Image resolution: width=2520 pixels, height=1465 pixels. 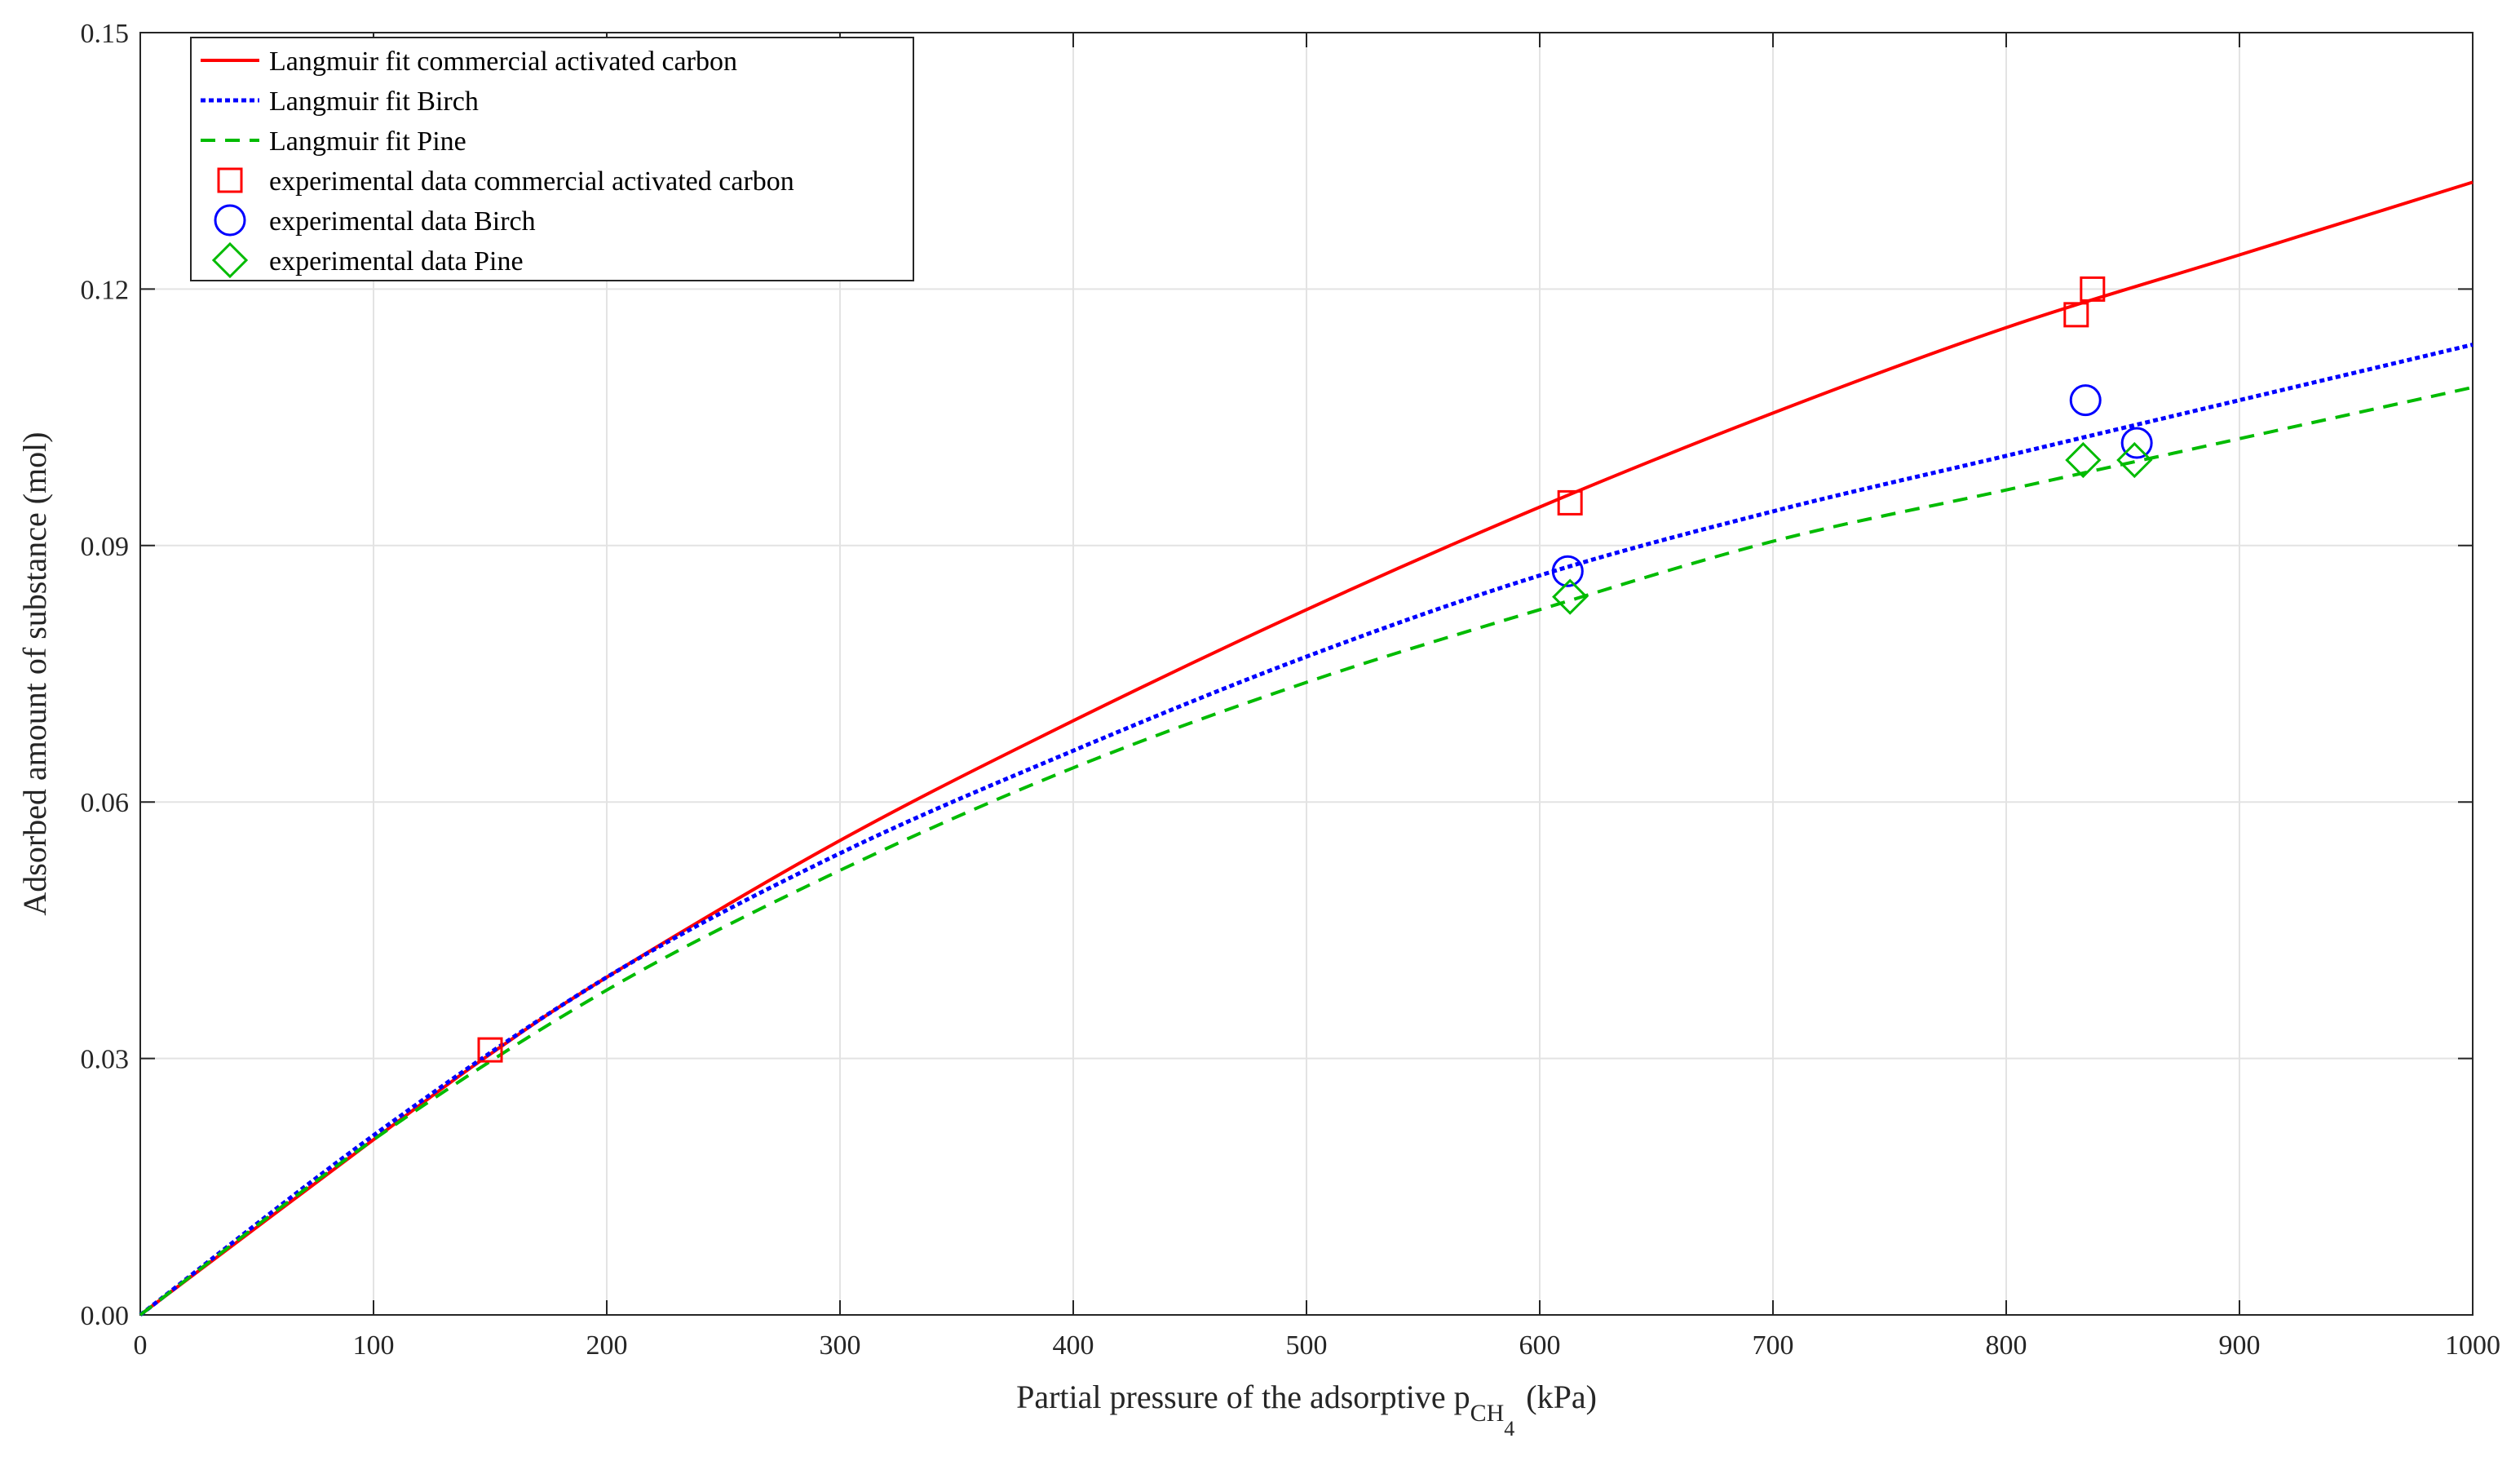 I want to click on legend-entry-label: experimental data Birch, so click(x=402, y=221).